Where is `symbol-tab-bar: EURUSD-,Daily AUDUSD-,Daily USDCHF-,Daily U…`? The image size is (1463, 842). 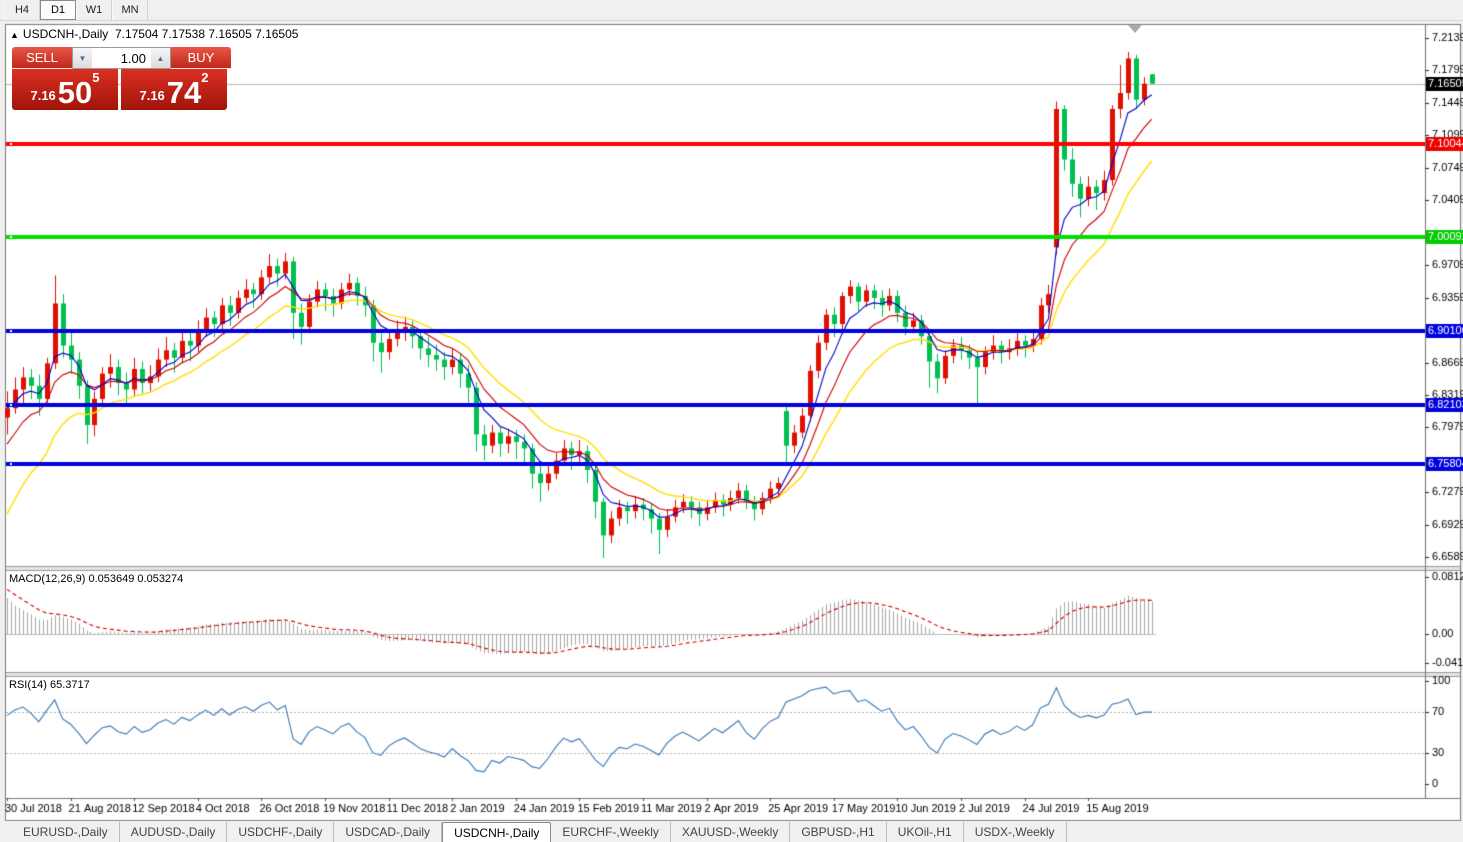
symbol-tab-bar: EURUSD-,Daily AUDUSD-,Daily USDCHF-,Daily U… is located at coordinates (731, 832).